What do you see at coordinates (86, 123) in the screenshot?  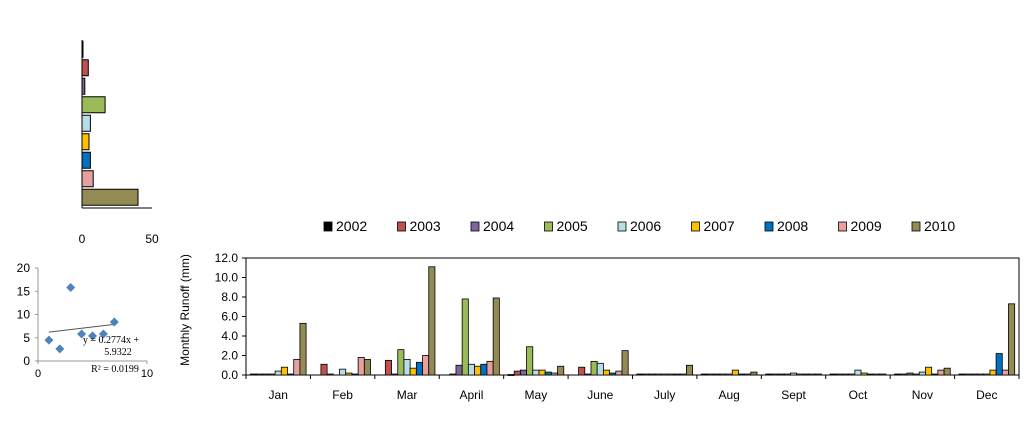 I see `hbar-bar-2006` at bounding box center [86, 123].